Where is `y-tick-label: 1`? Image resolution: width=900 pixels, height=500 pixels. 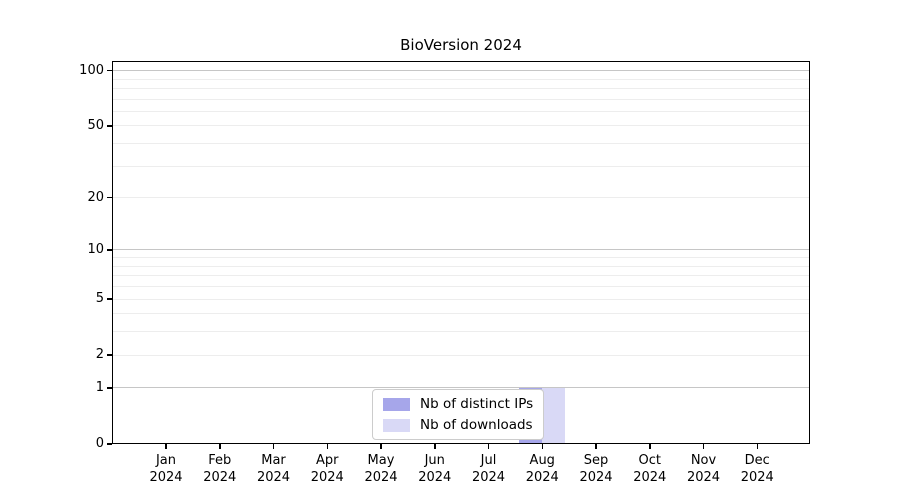
y-tick-label: 1 is located at coordinates (99, 387).